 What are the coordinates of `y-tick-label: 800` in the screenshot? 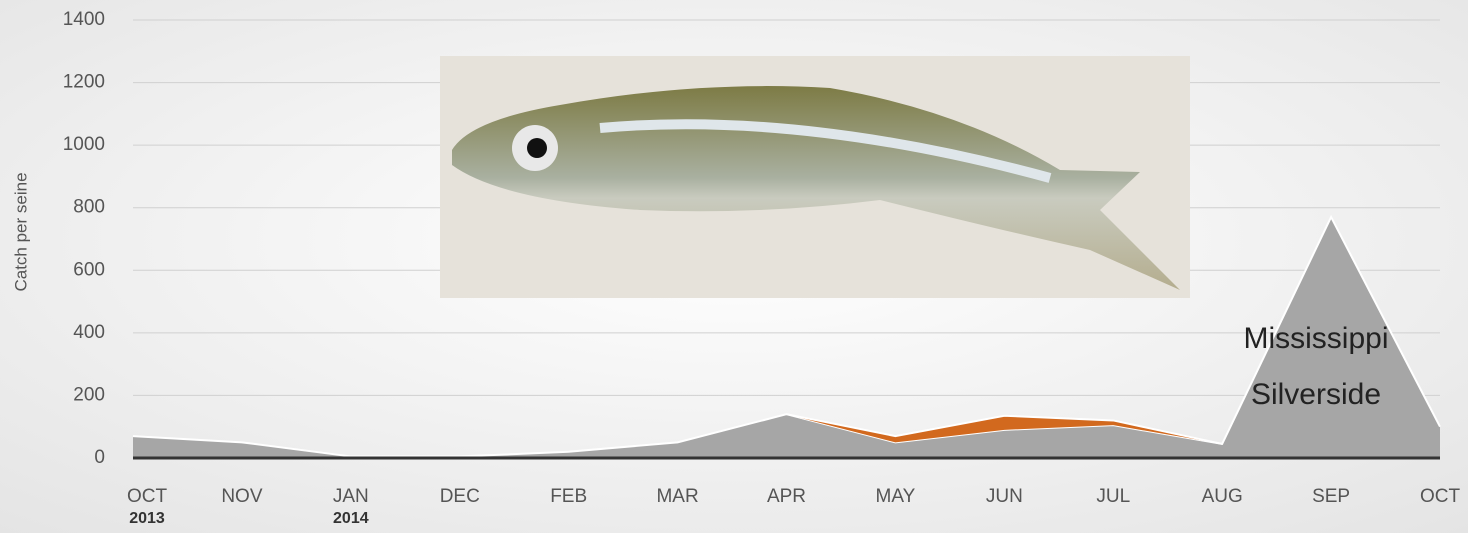 It's located at (89, 207).